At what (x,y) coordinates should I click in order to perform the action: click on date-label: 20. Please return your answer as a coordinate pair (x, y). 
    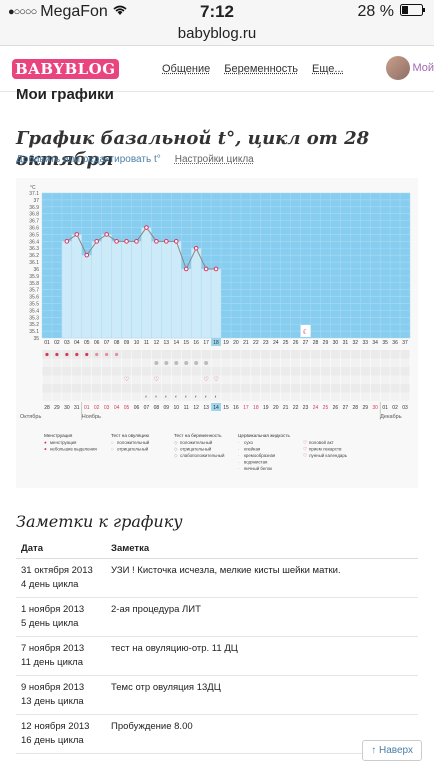
    Looking at the image, I should click on (276, 408).